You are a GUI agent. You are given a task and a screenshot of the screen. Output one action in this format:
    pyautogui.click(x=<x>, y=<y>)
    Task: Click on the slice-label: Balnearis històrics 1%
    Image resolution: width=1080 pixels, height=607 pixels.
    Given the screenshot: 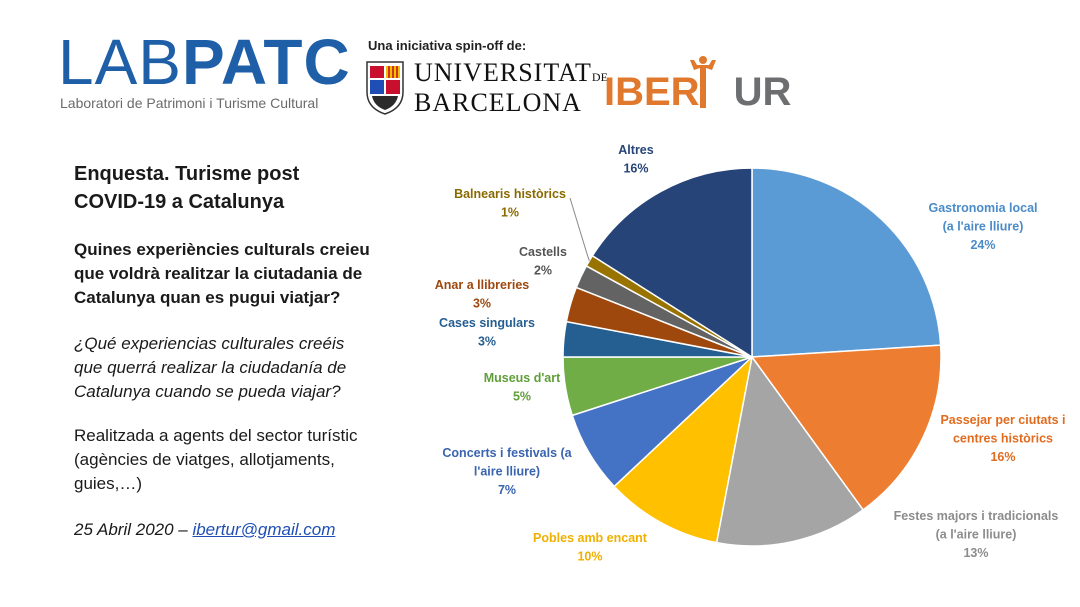 What is the action you would take?
    pyautogui.click(x=510, y=203)
    